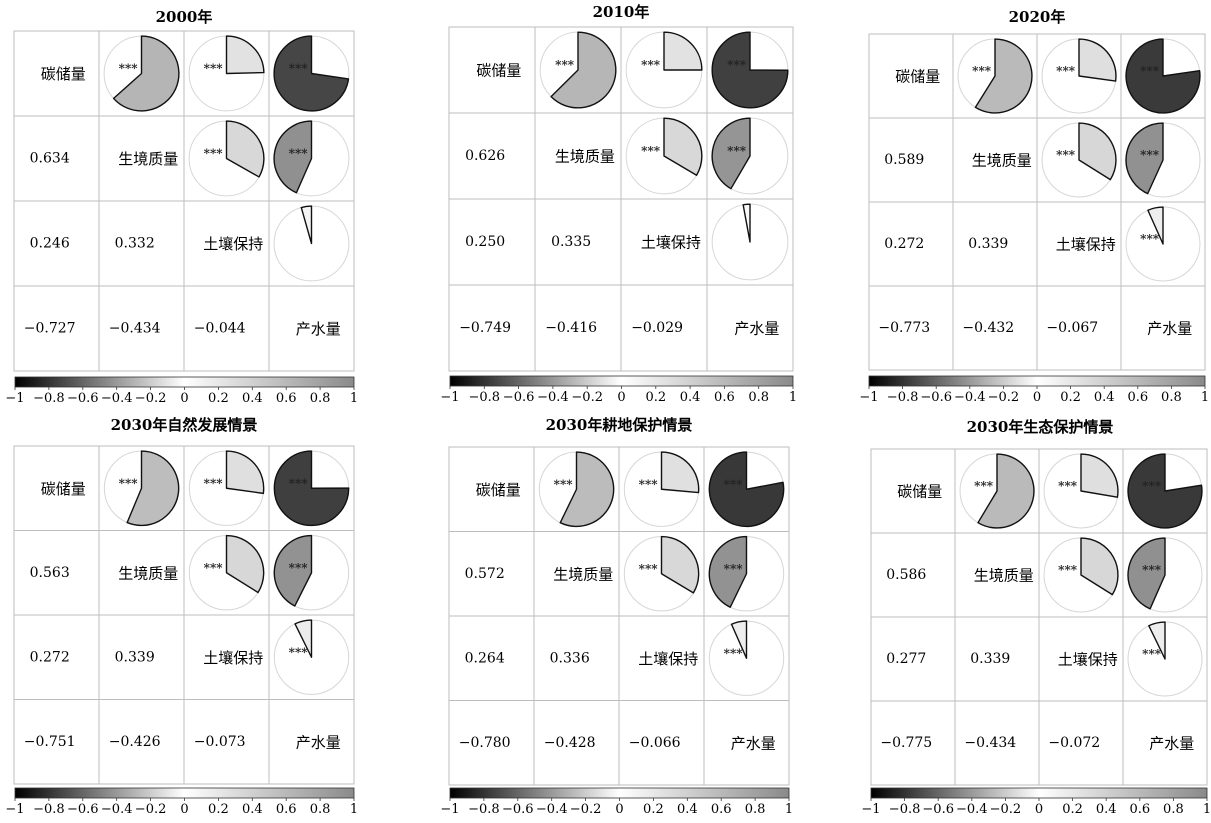  Describe the element at coordinates (1139, 809) in the screenshot. I see `colorbar-tick-label: 0.6` at that location.